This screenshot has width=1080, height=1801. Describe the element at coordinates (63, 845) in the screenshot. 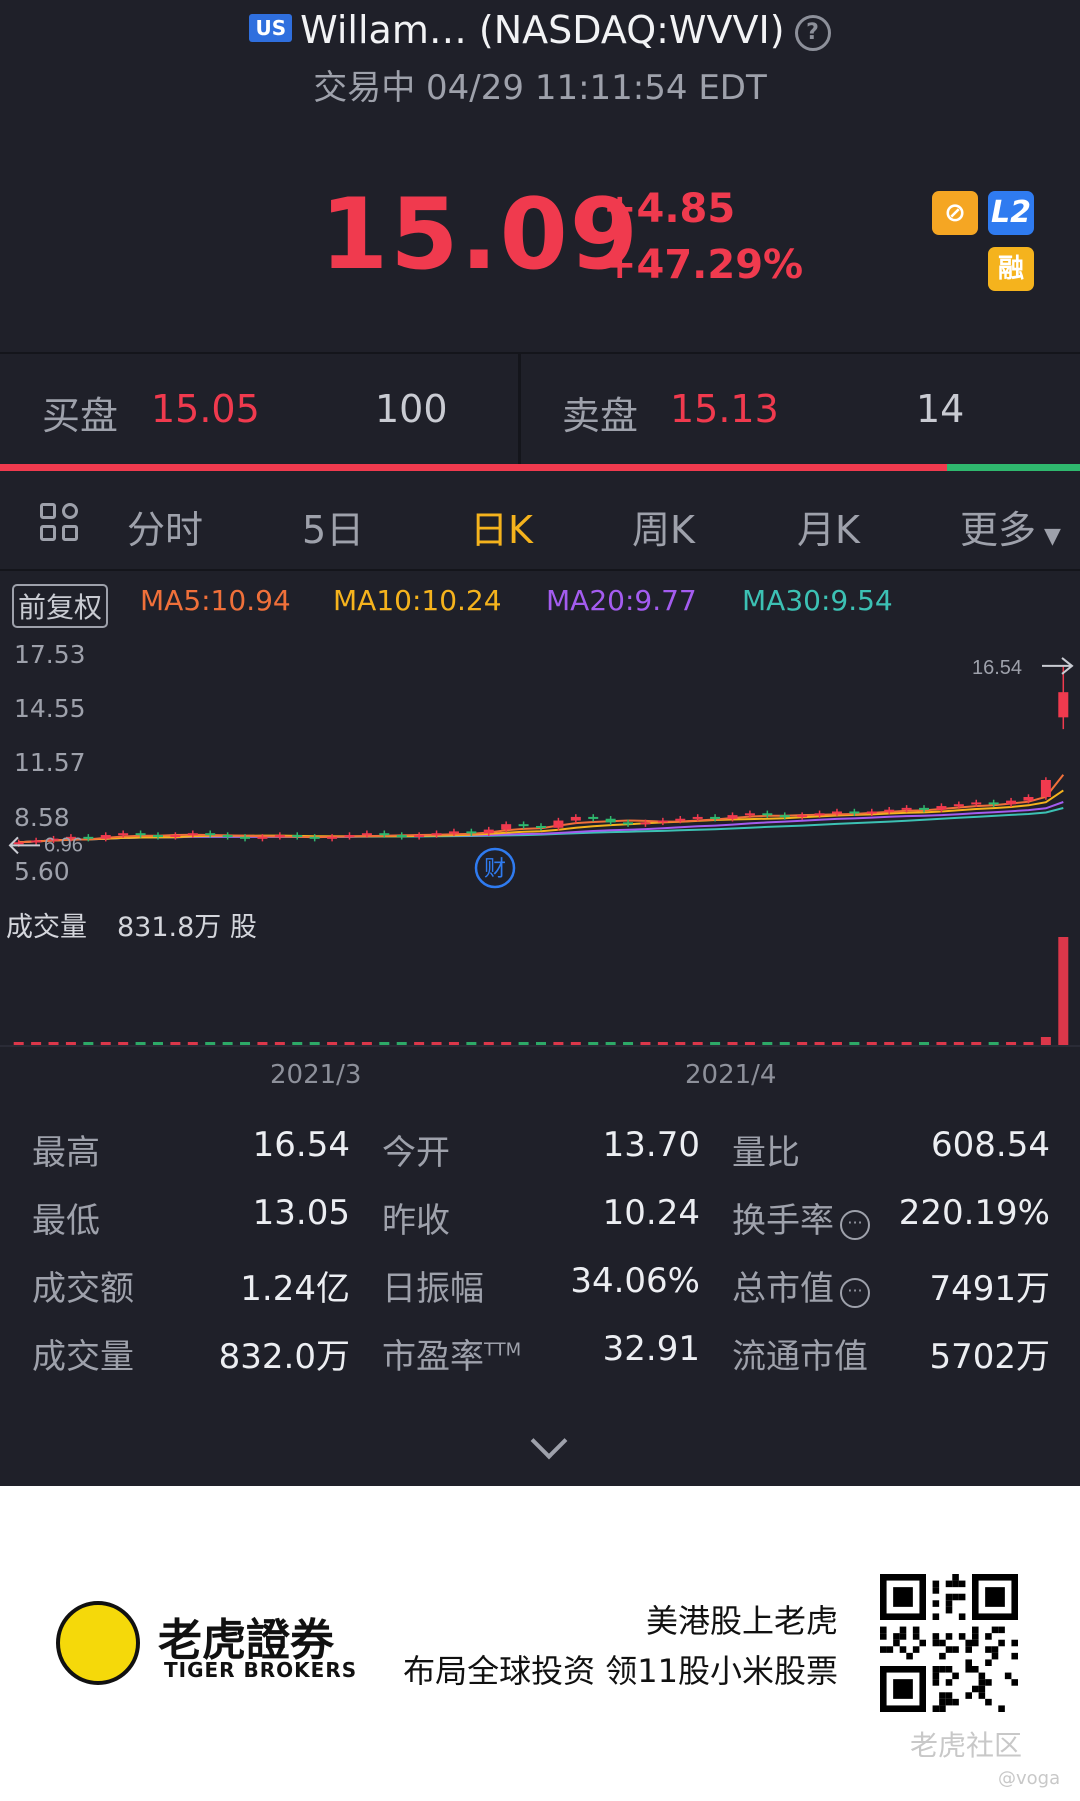

I see `low-marker-label: 6.96` at that location.